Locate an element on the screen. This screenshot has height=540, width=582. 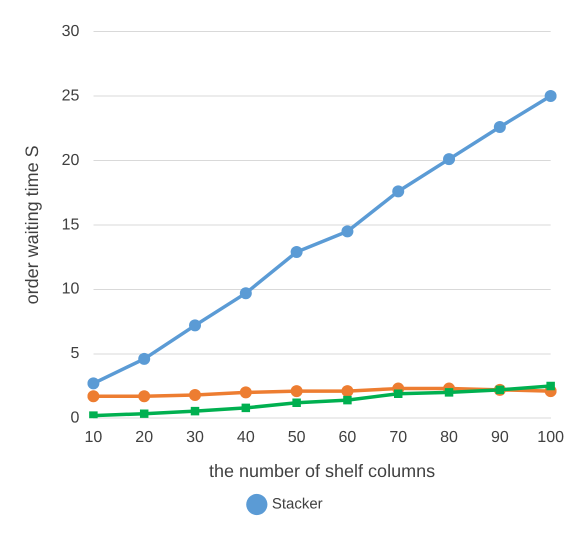
x-tick-label: 60 is located at coordinates (347, 437).